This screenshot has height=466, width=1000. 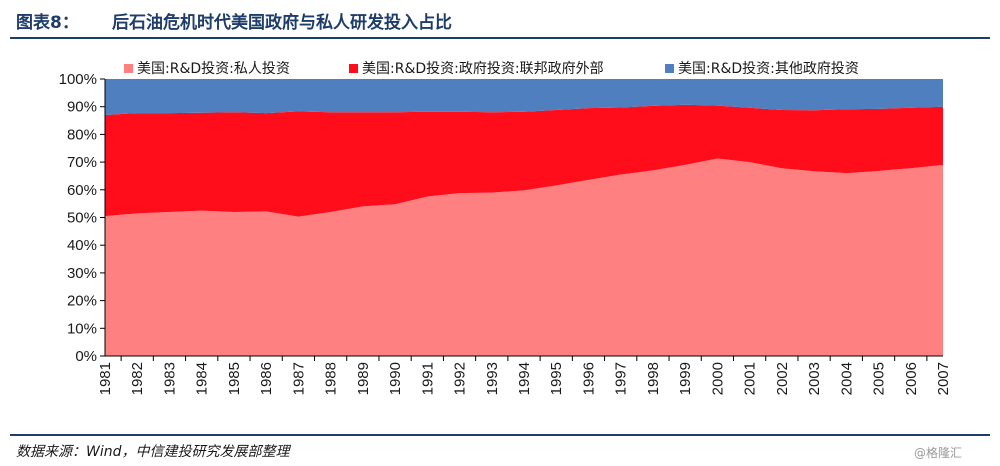 I want to click on x-tick-label: 1991, so click(x=427, y=378).